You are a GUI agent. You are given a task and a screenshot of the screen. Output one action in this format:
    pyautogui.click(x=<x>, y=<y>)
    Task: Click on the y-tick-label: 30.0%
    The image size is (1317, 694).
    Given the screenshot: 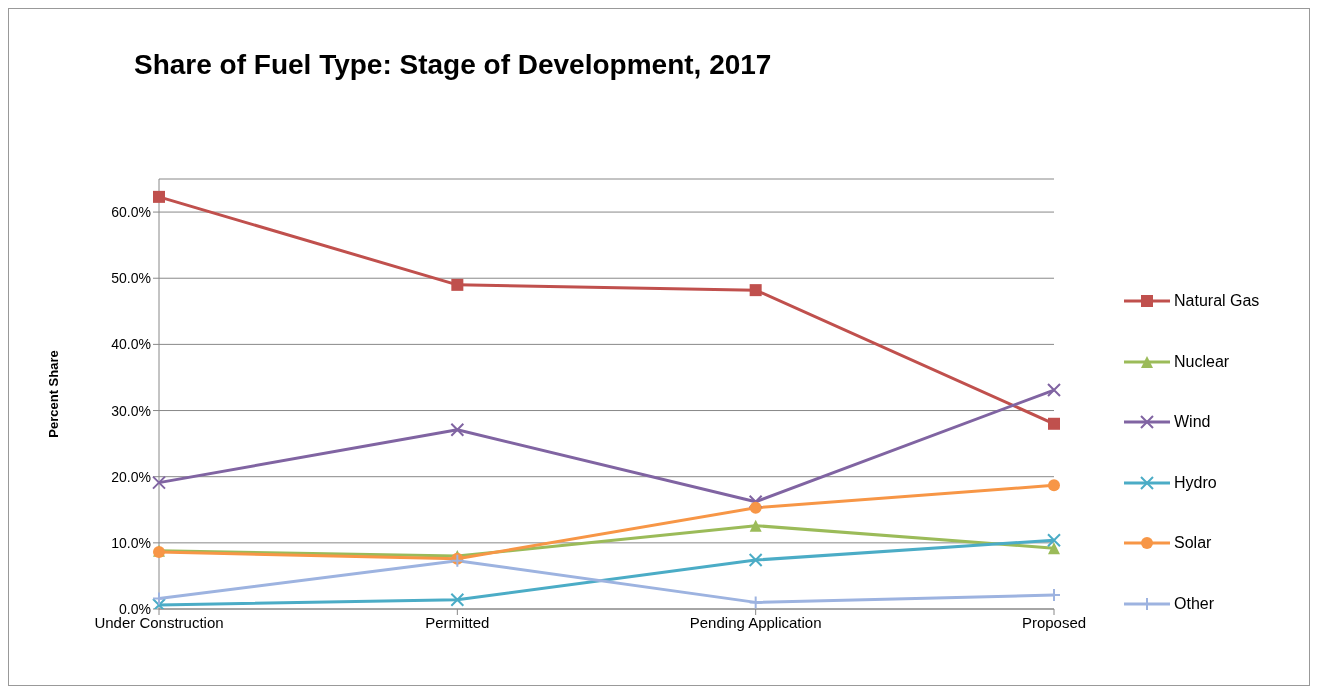 What is the action you would take?
    pyautogui.click(x=131, y=410)
    